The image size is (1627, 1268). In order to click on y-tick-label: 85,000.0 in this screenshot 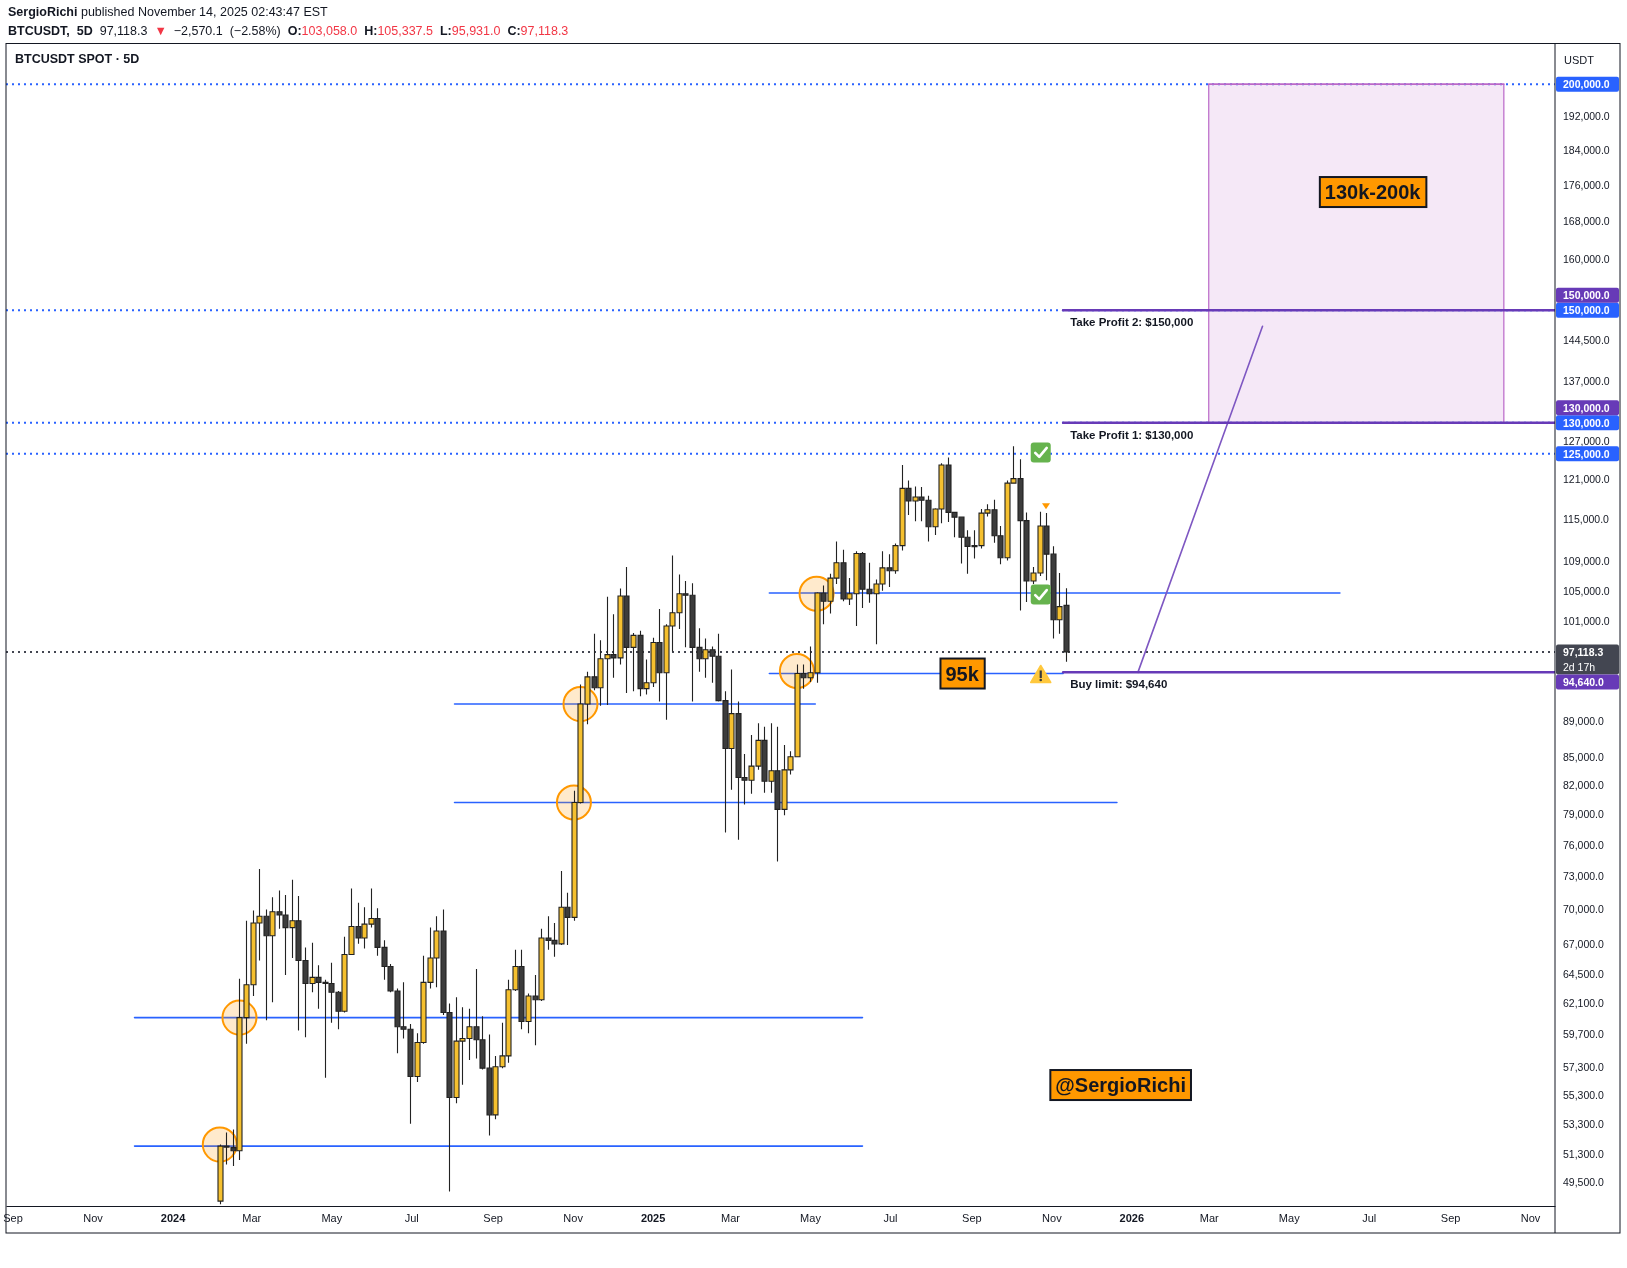, I will do `click(1584, 756)`.